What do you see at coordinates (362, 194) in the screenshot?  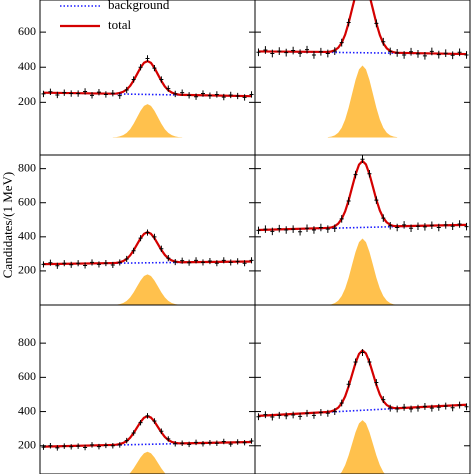 I see `total-line` at bounding box center [362, 194].